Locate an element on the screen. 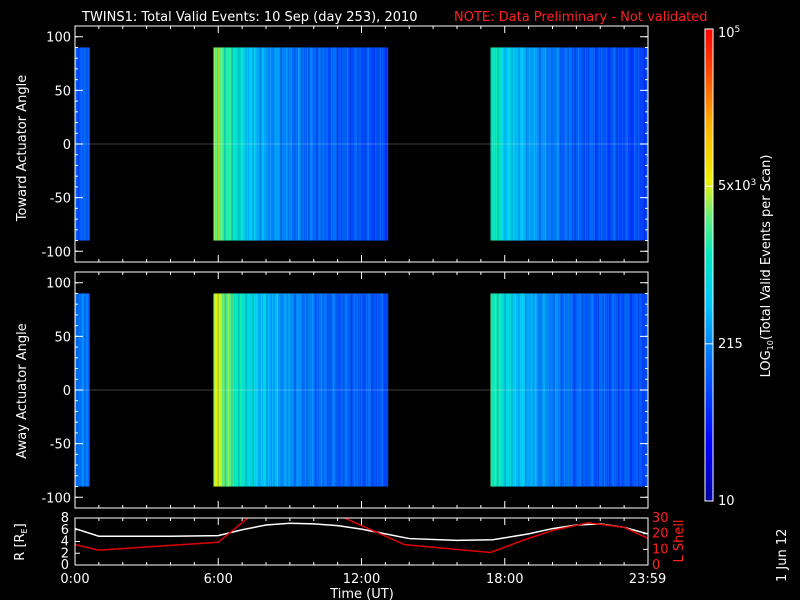 The width and height of the screenshot is (800, 600). radius-ylabel: R [RE] is located at coordinates (21, 541).